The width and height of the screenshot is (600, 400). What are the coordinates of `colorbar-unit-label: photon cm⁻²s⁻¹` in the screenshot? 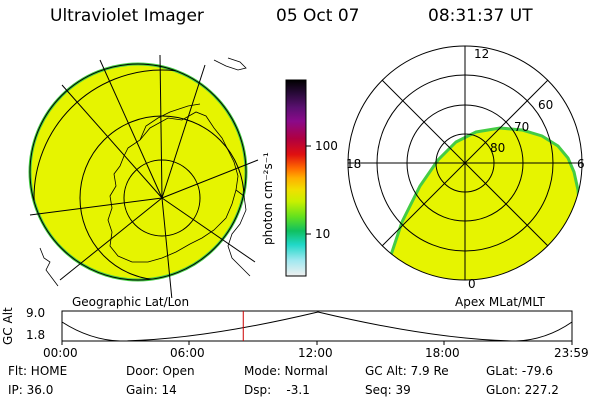 It's located at (268, 198).